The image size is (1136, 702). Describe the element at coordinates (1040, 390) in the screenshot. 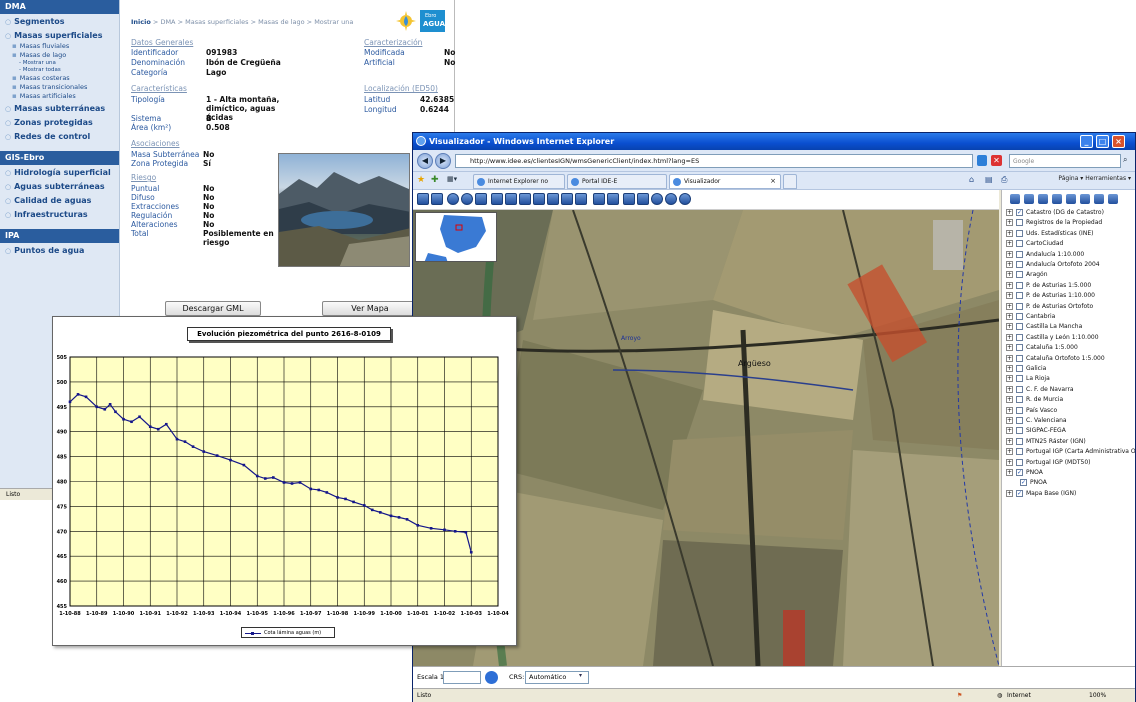

I see `layer-row: + C. F. de Navarra` at that location.